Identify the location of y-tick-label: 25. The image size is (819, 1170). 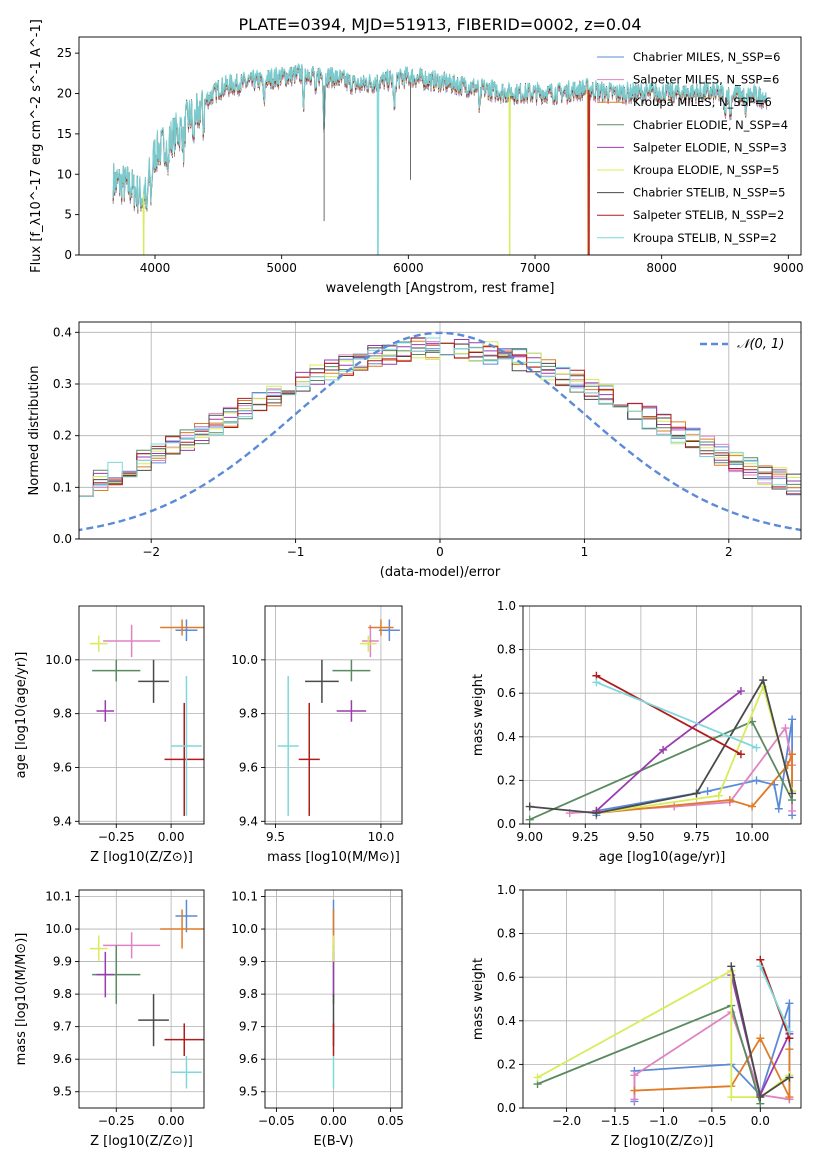
(64, 53).